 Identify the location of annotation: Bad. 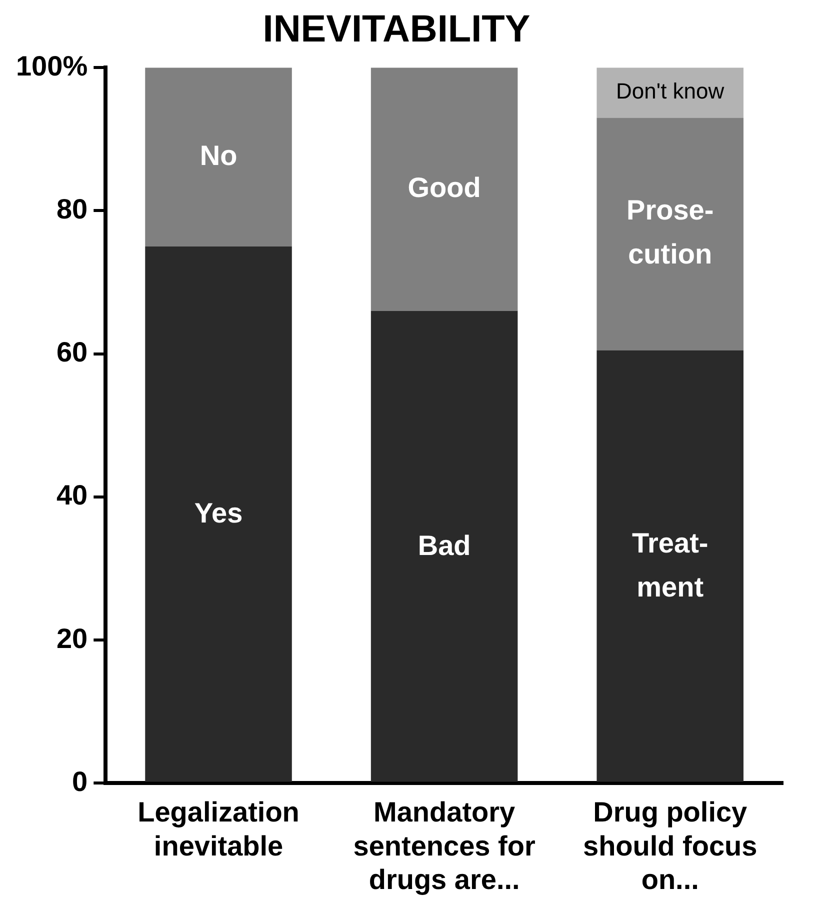
(444, 545).